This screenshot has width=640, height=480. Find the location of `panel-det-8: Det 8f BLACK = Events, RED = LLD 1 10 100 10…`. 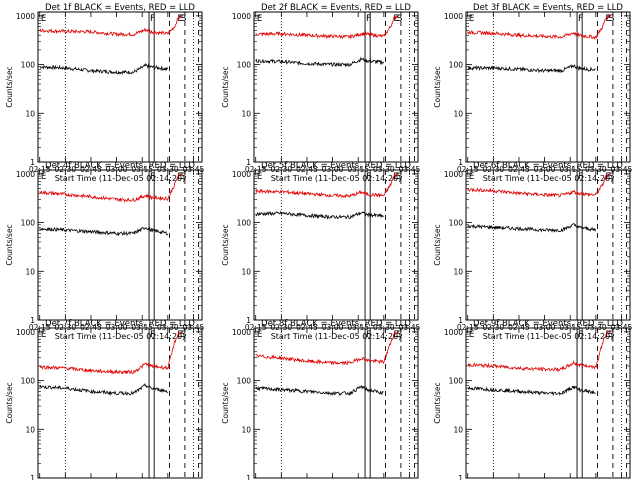

panel-det-8: Det 8f BLACK = Events, RED = LLD 1 10 100 10… is located at coordinates (320, 399).